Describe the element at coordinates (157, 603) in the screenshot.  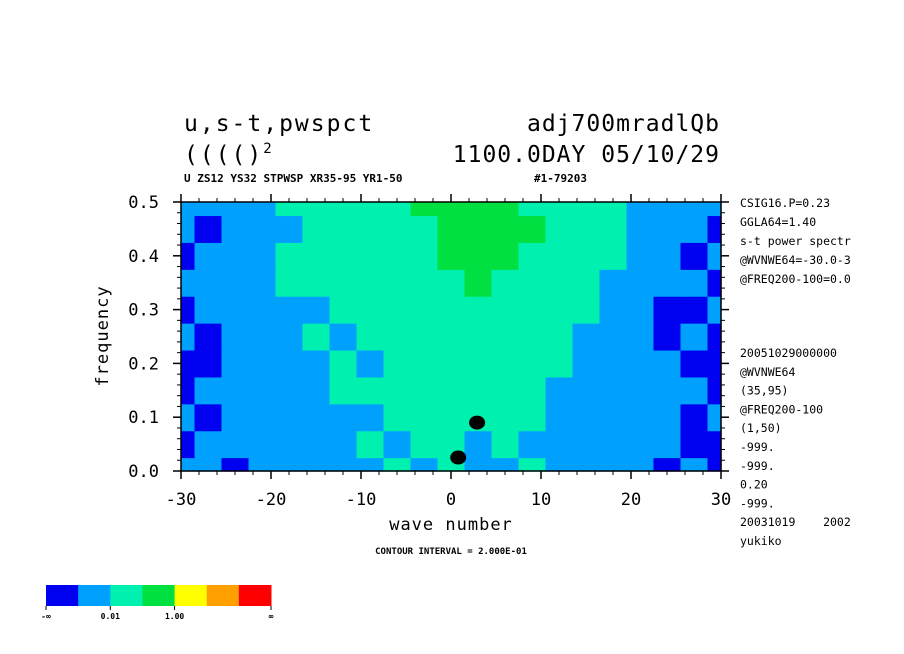
I see `colorbar: -∞ 0.01 1.00 ∞` at that location.